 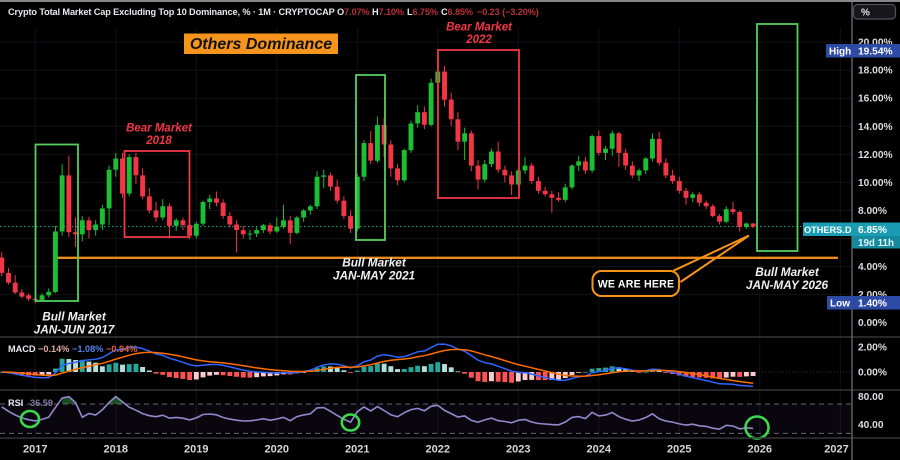 I want to click on svg-text: 2024, so click(x=599, y=450).